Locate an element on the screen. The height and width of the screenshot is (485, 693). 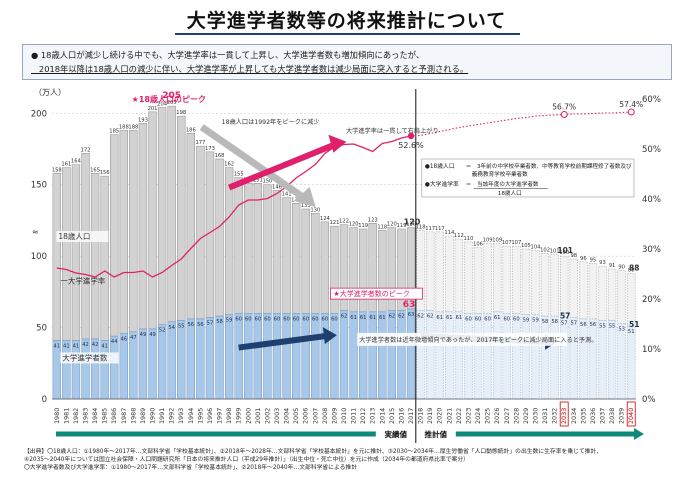
population-value-label: 112 is located at coordinates (459, 236).